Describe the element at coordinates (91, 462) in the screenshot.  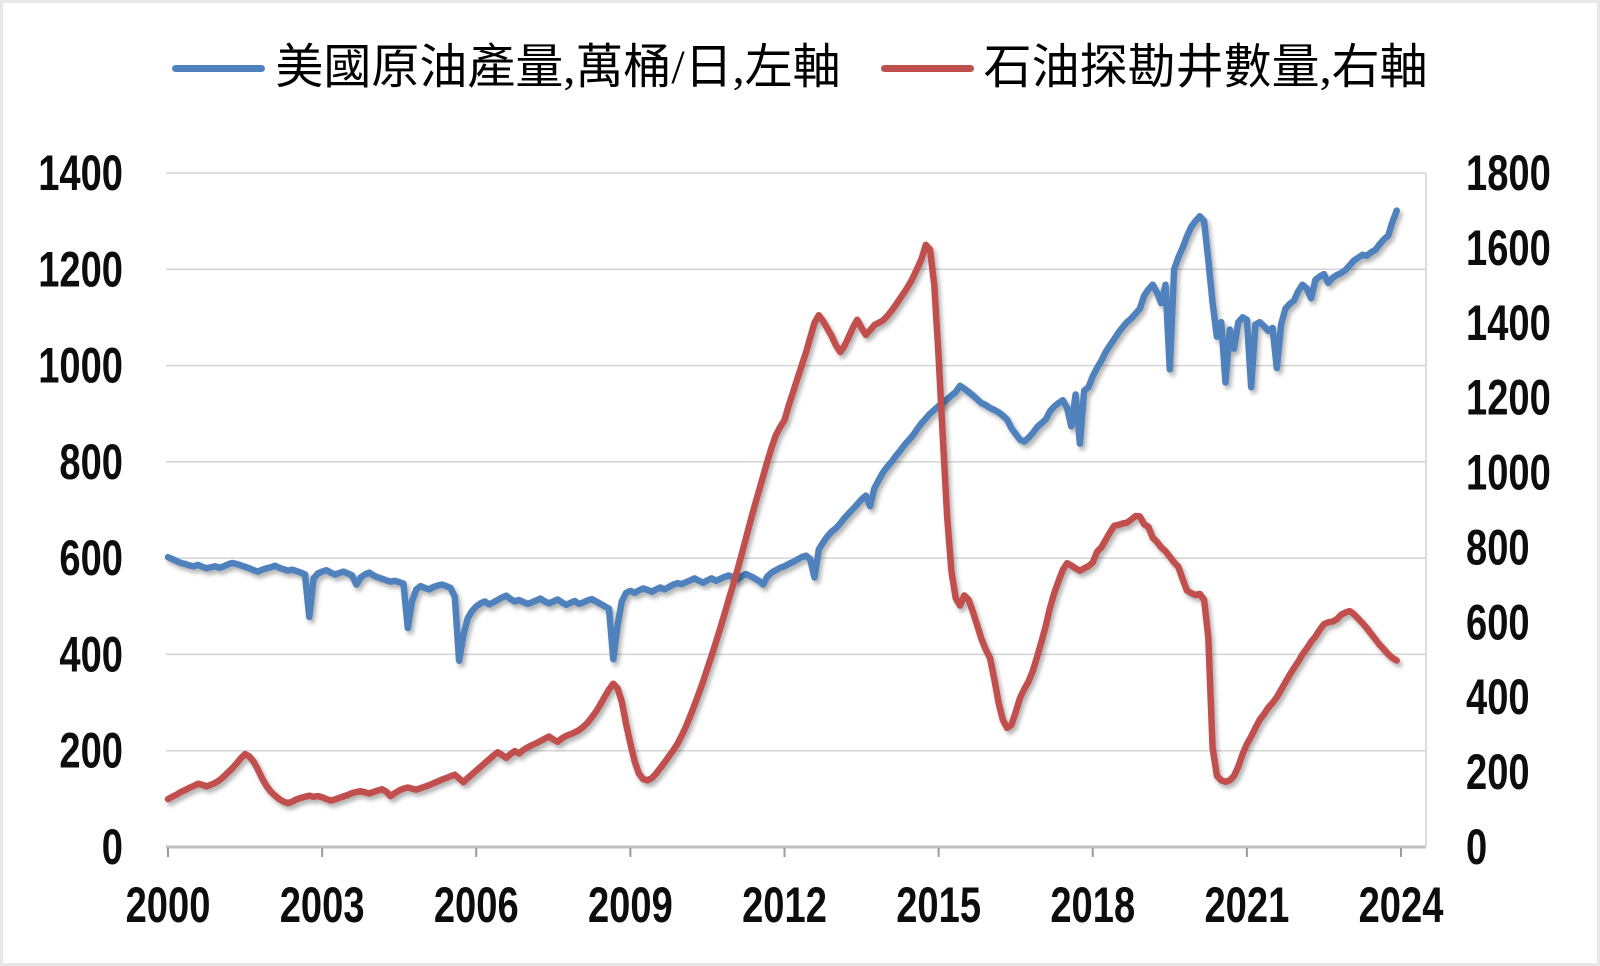
I see `y-left-axis-label: 800` at that location.